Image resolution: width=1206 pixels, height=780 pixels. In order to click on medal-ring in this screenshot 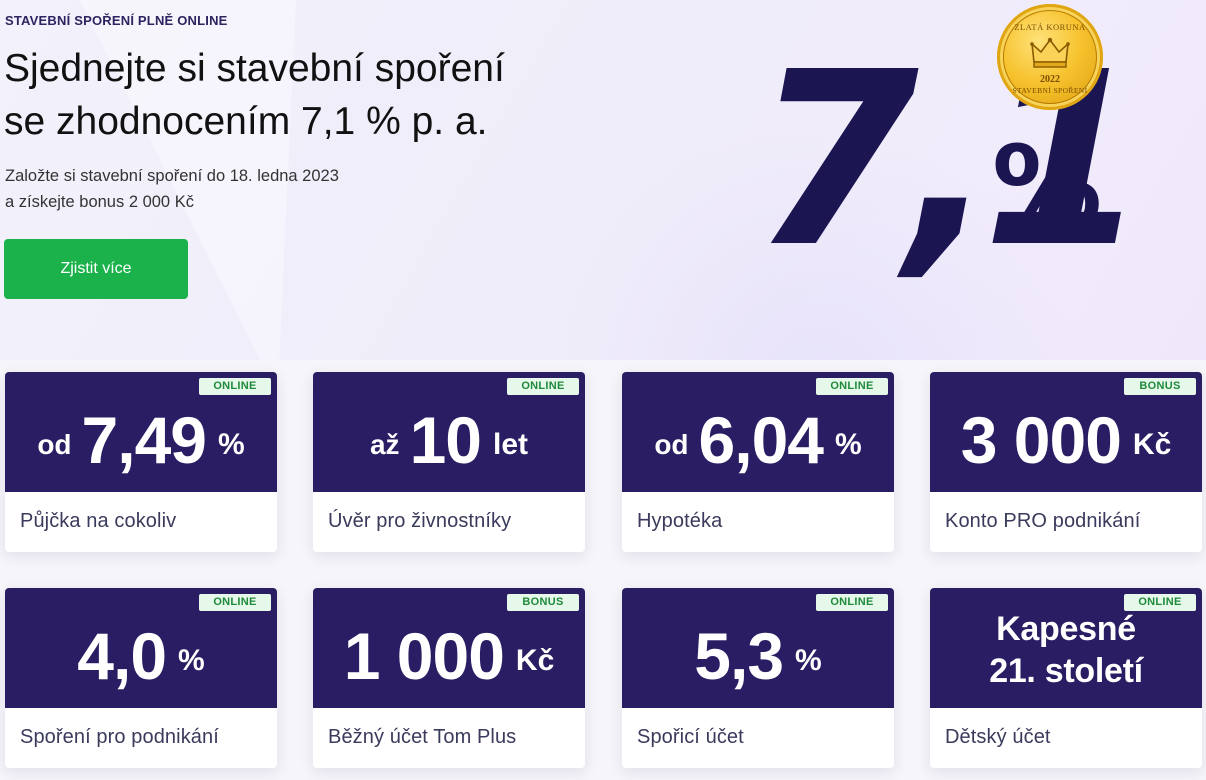, I will do `click(1050, 57)`.